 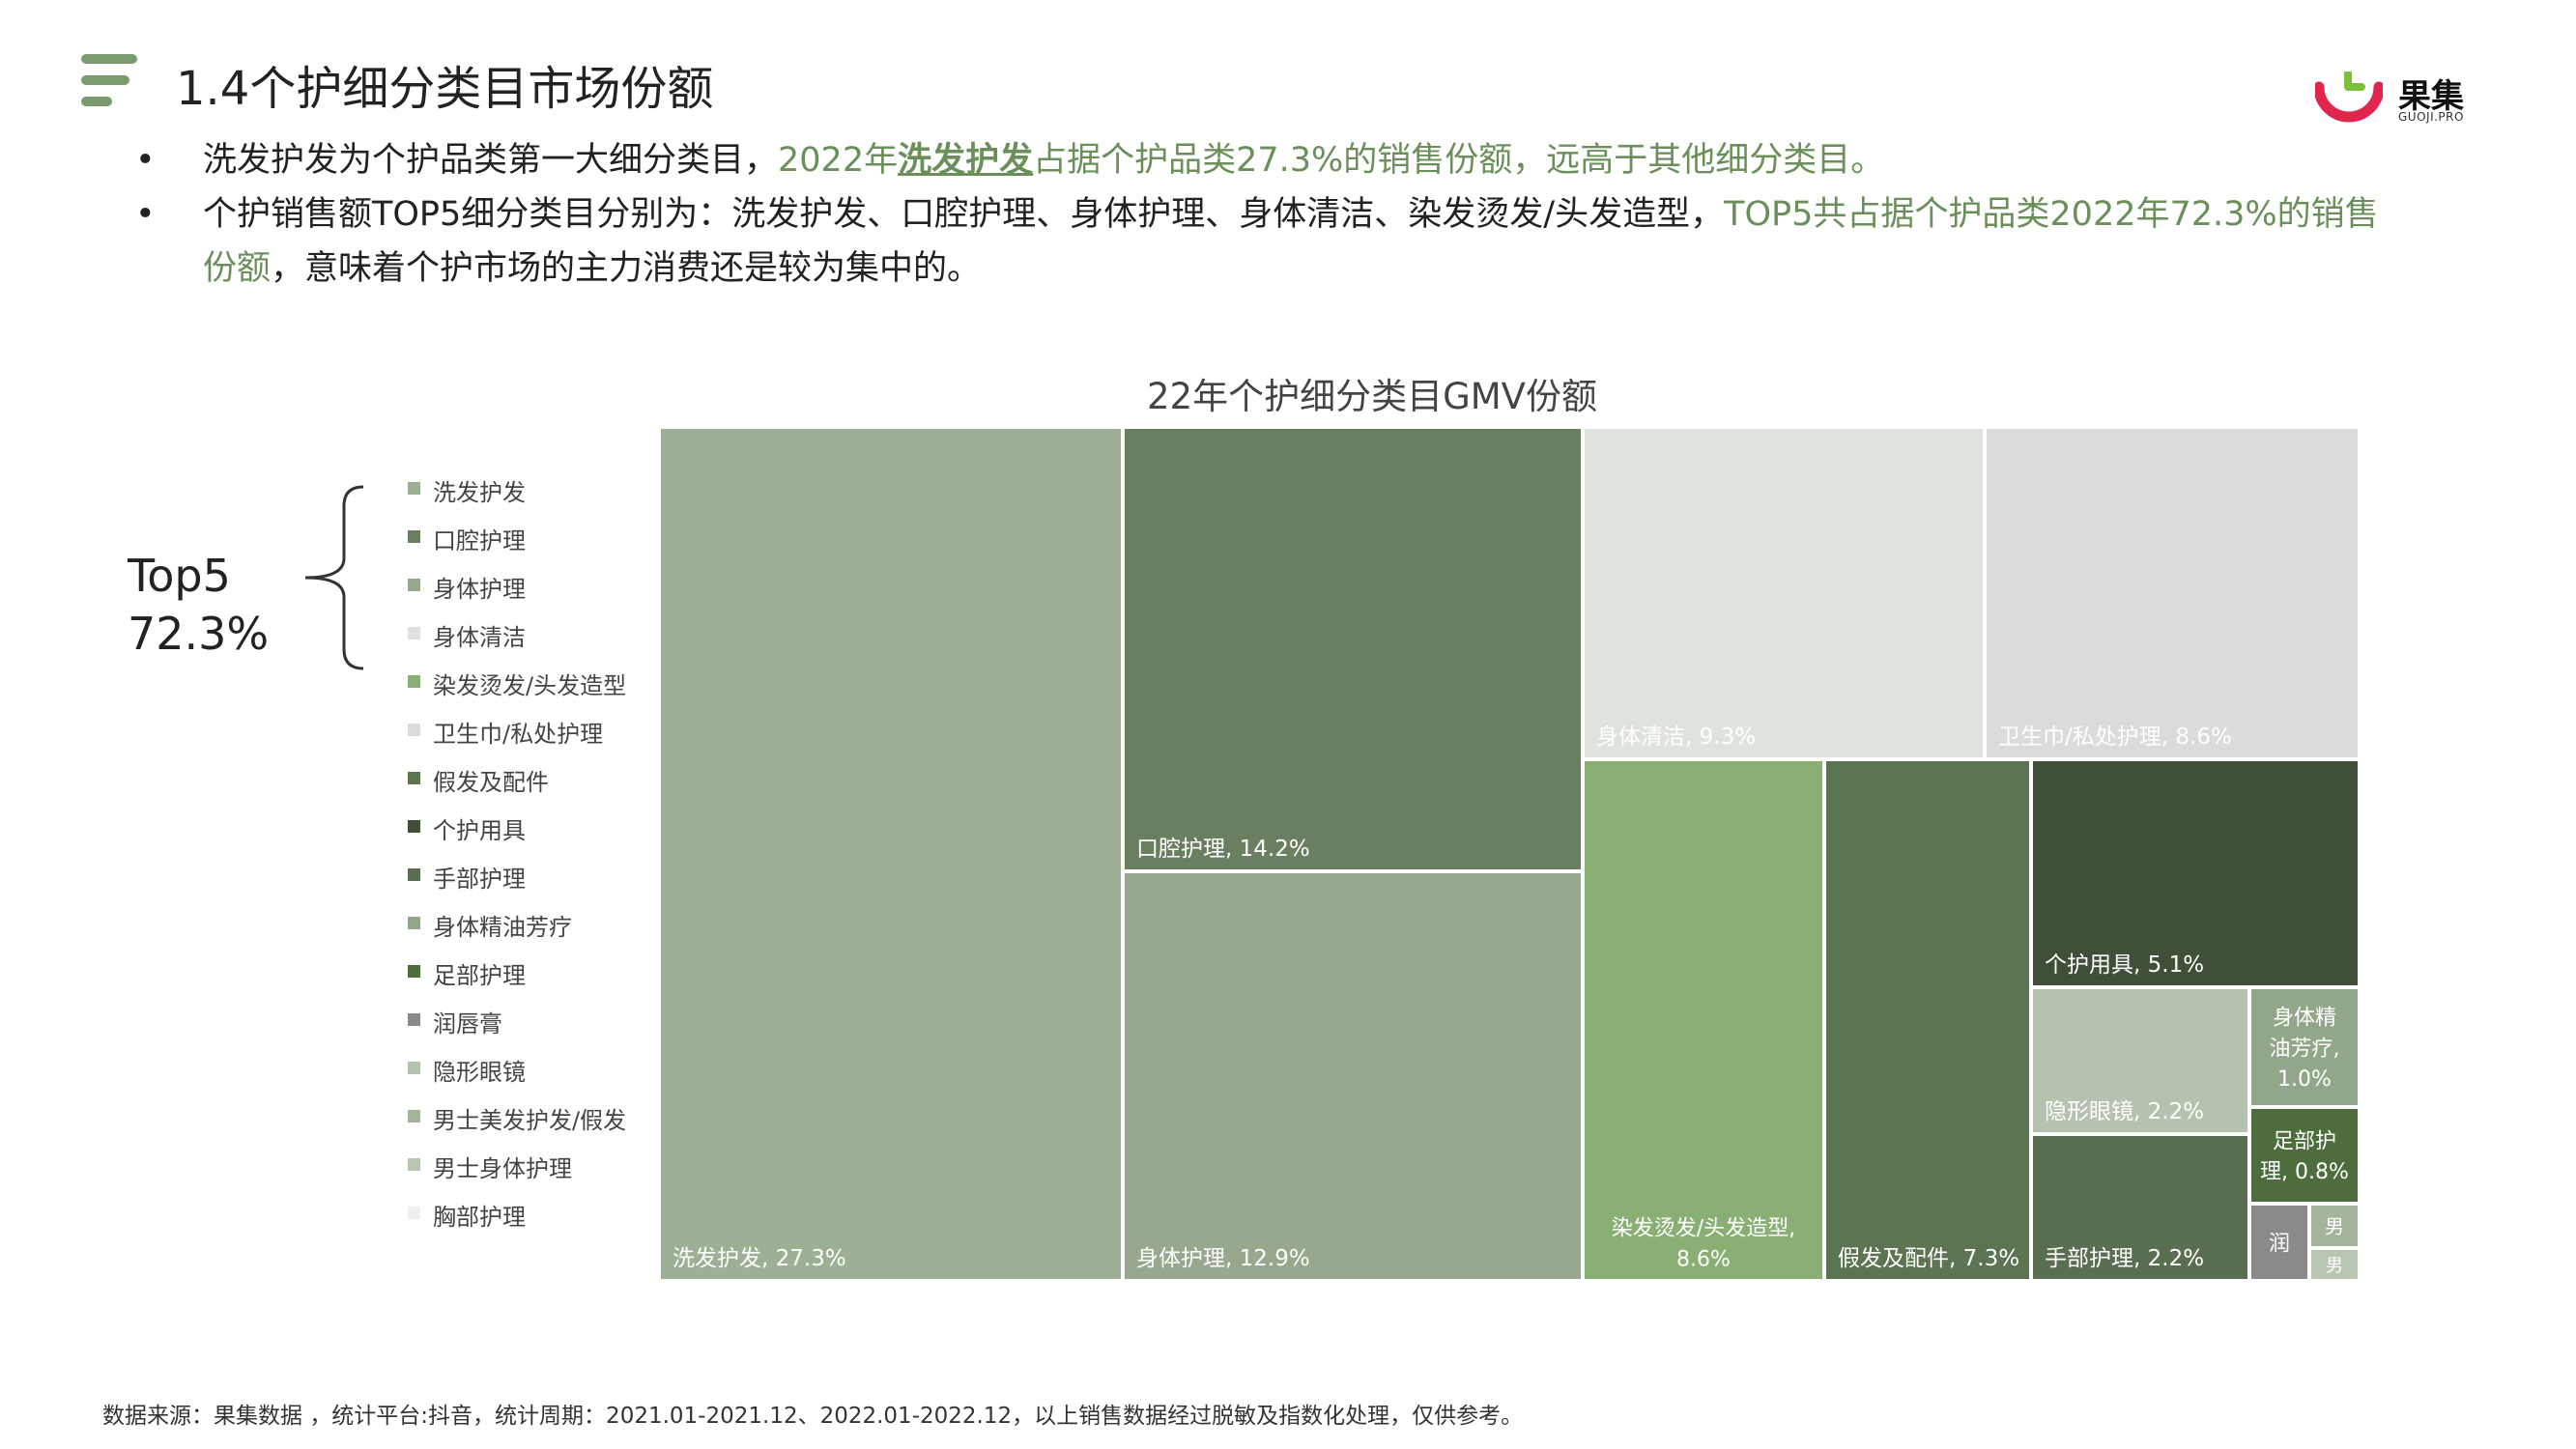 What do you see at coordinates (549, 586) in the screenshot?
I see `legend-item: 身体护理` at bounding box center [549, 586].